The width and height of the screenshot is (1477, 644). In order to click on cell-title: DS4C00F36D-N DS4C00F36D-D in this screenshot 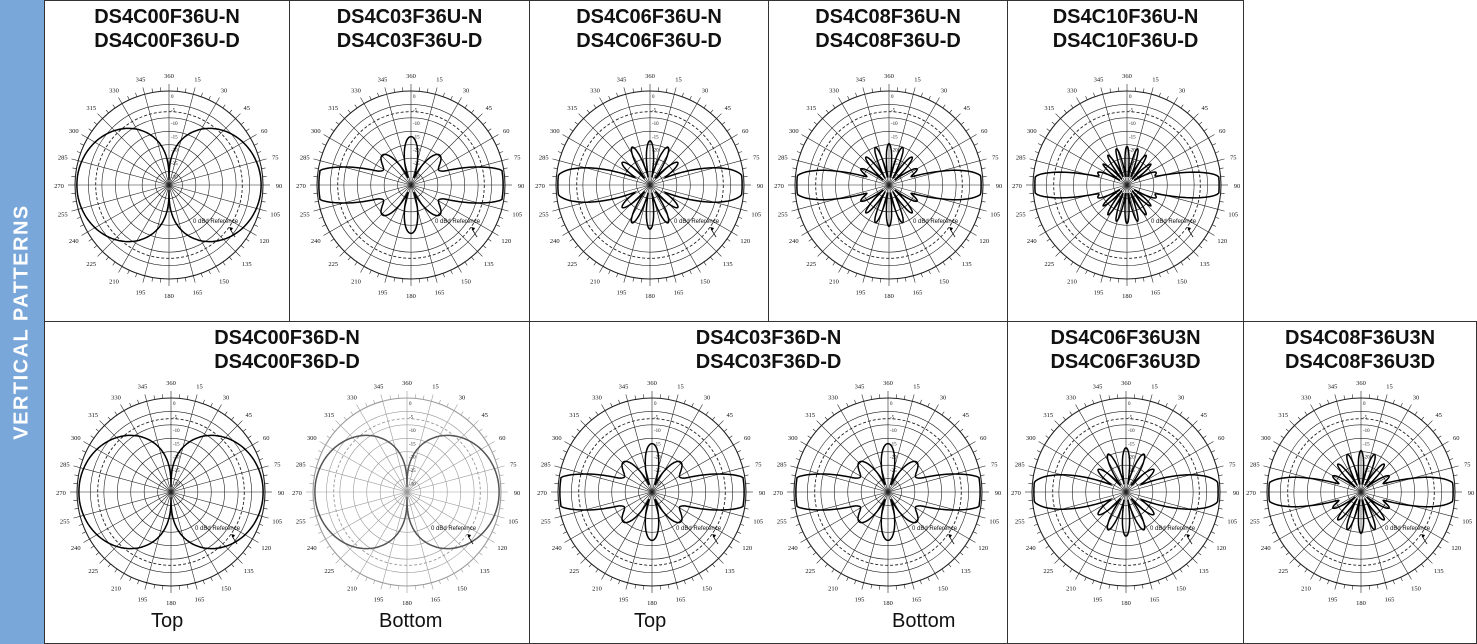, I will do `click(287, 350)`.